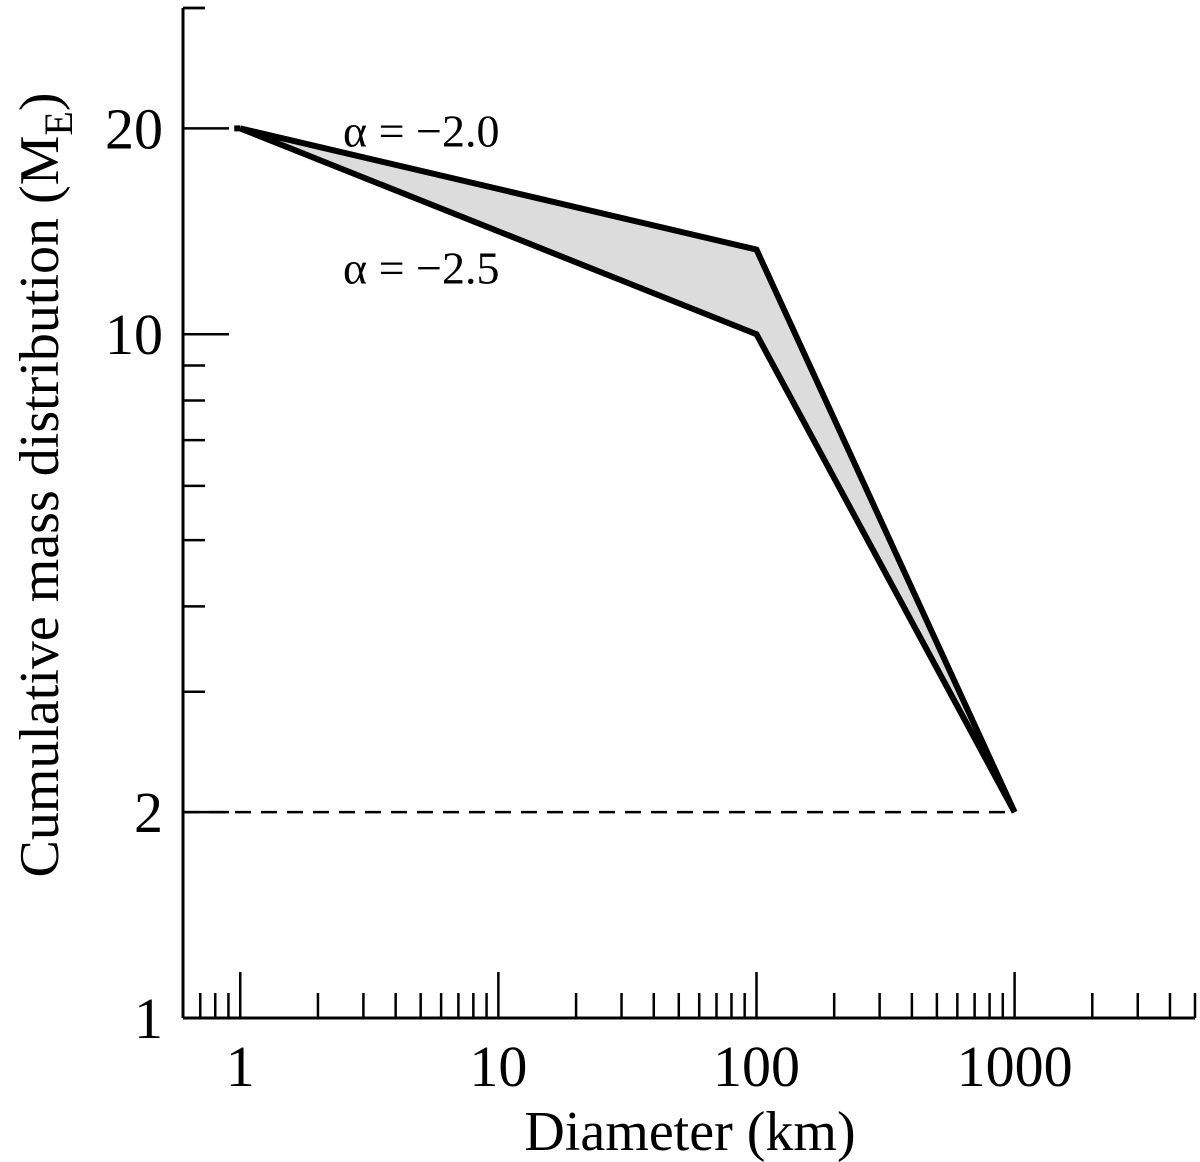  What do you see at coordinates (40, 101) in the screenshot?
I see `y-axis-title-close: )` at bounding box center [40, 101].